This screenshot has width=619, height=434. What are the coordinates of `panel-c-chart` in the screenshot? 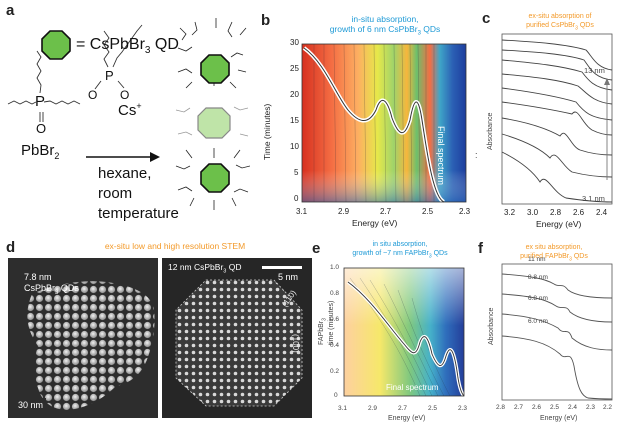 It's located at (557, 119).